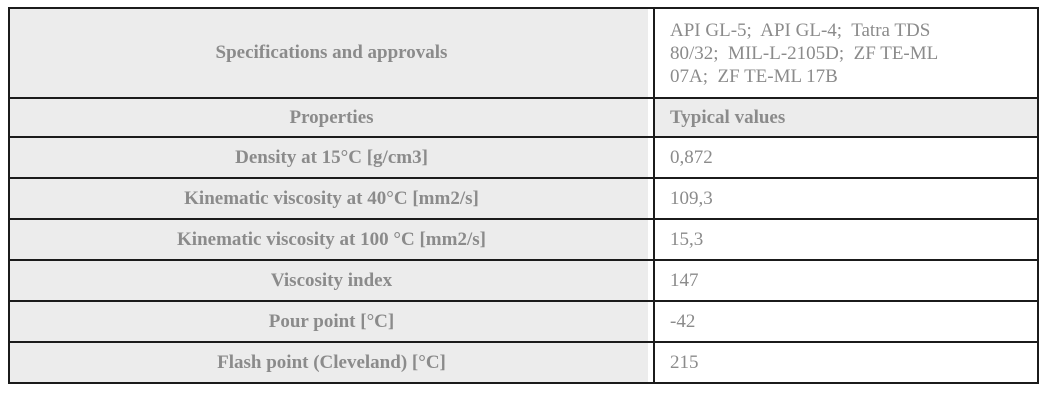  Describe the element at coordinates (846, 362) in the screenshot. I see `property-value: 215` at that location.